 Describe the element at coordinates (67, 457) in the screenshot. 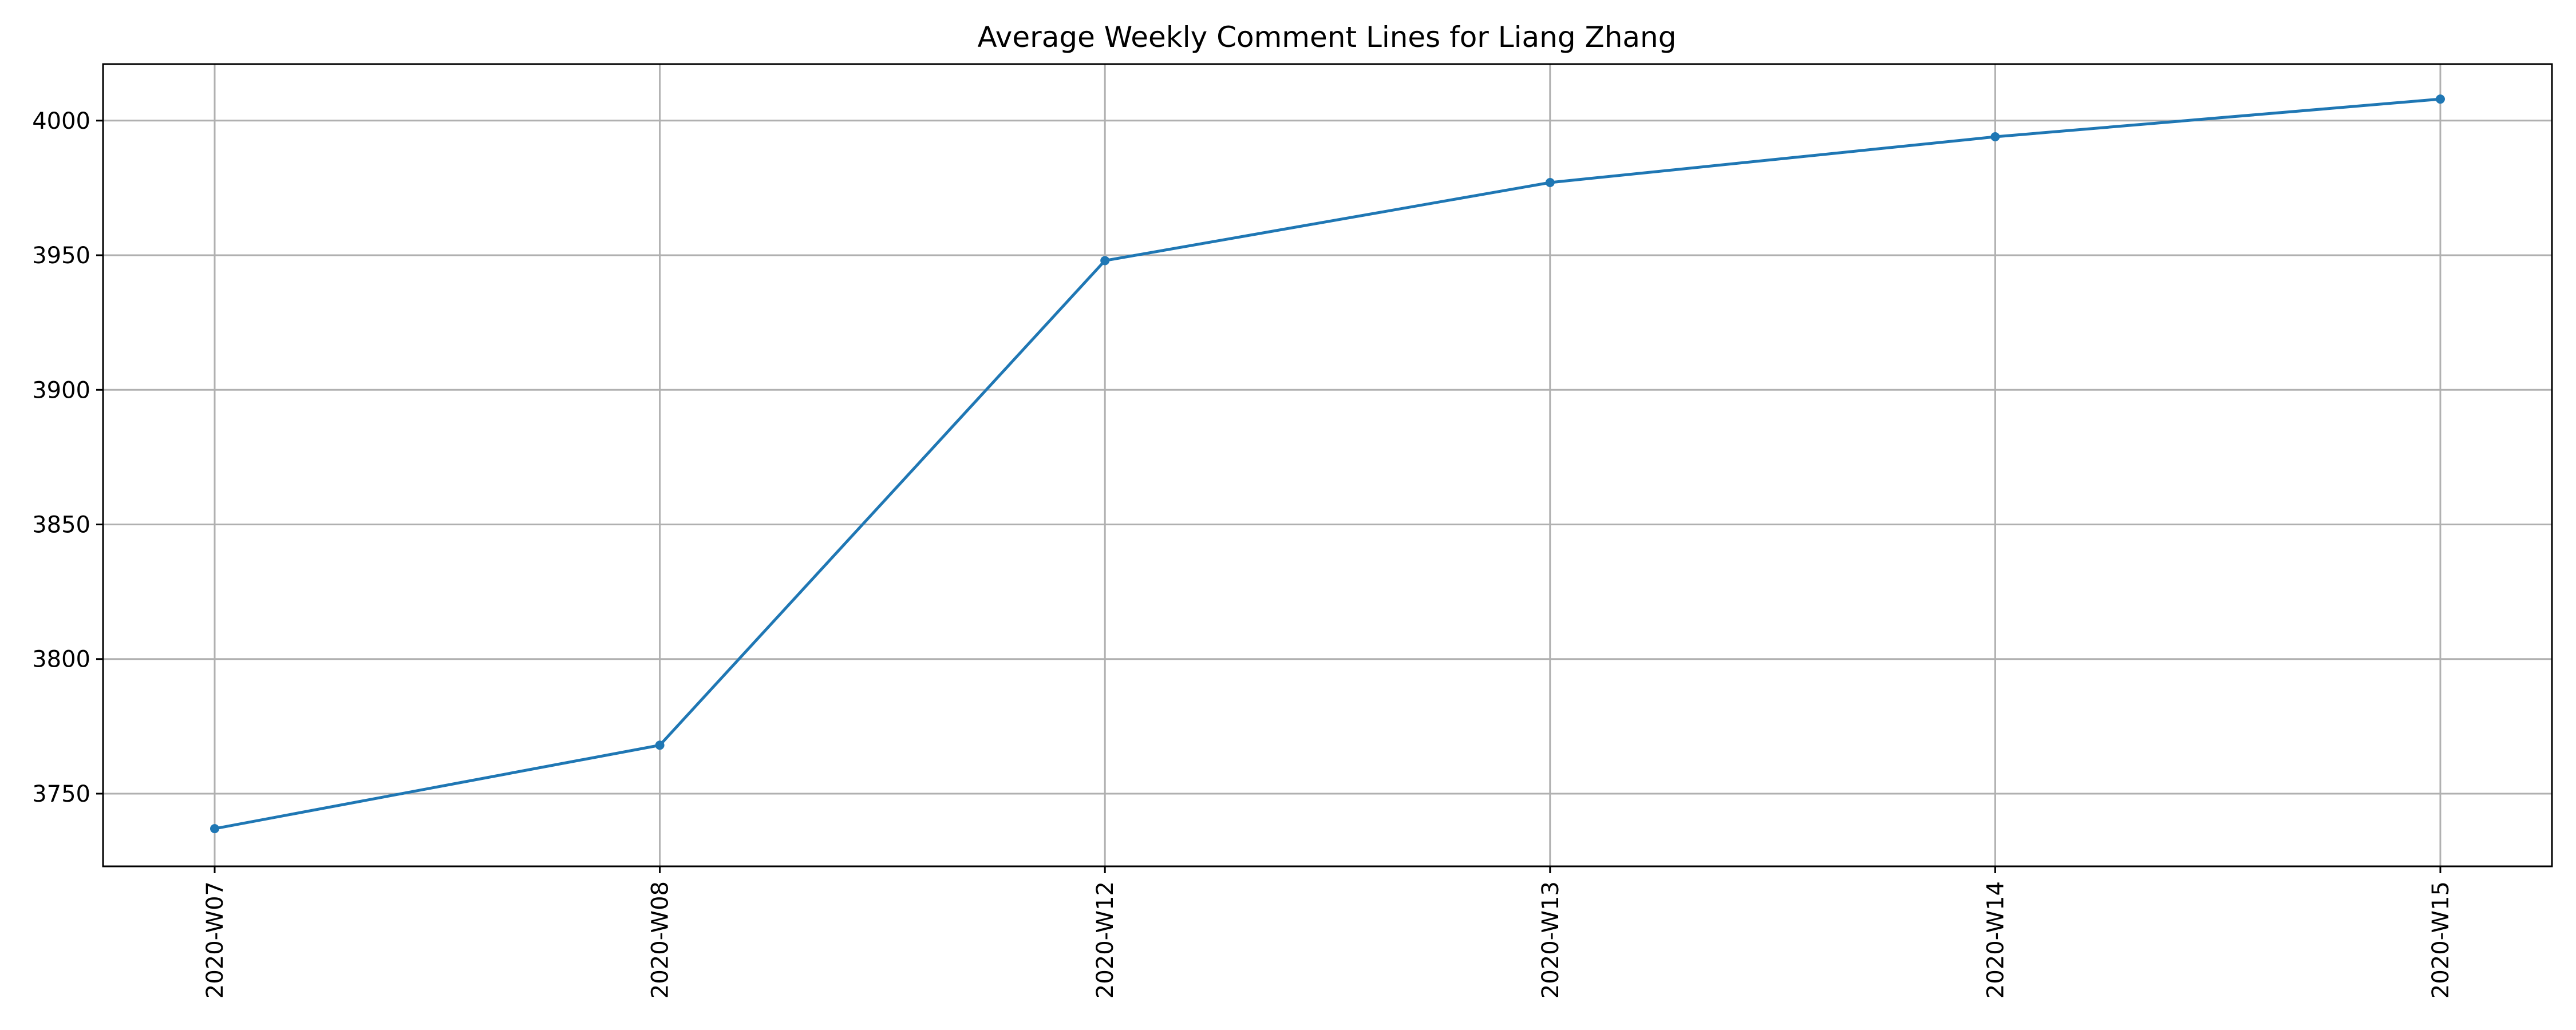

I see `y-axis: 3750 3800 3850 3900 3950 4000` at that location.